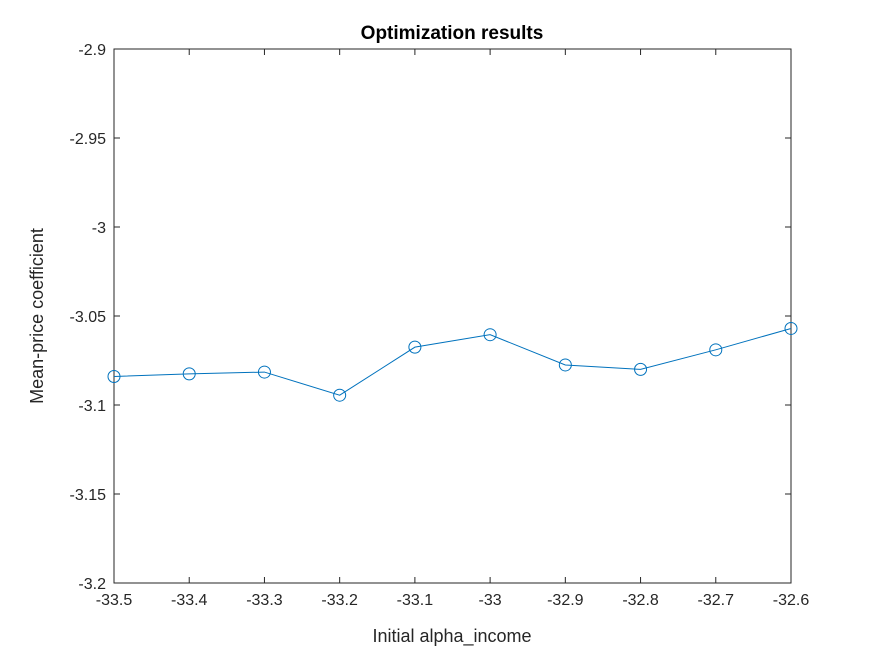 The height and width of the screenshot is (656, 875). What do you see at coordinates (791, 600) in the screenshot?
I see `x-tick-label: -32.6` at bounding box center [791, 600].